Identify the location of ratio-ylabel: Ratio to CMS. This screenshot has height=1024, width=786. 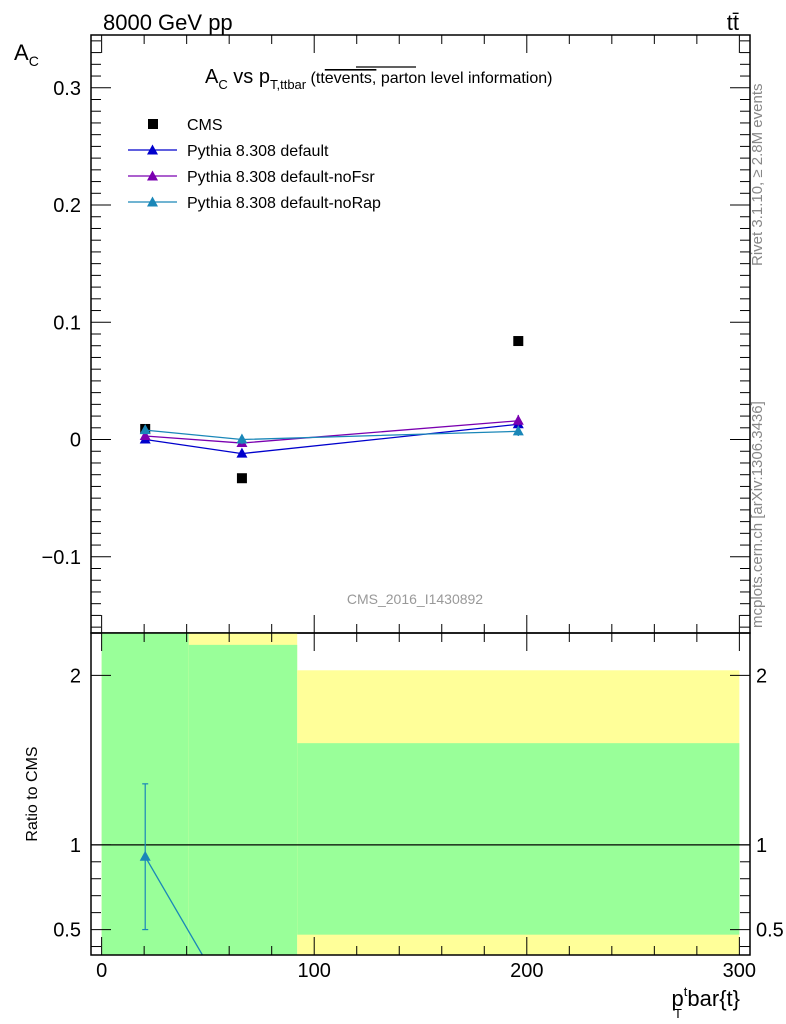
(32, 793).